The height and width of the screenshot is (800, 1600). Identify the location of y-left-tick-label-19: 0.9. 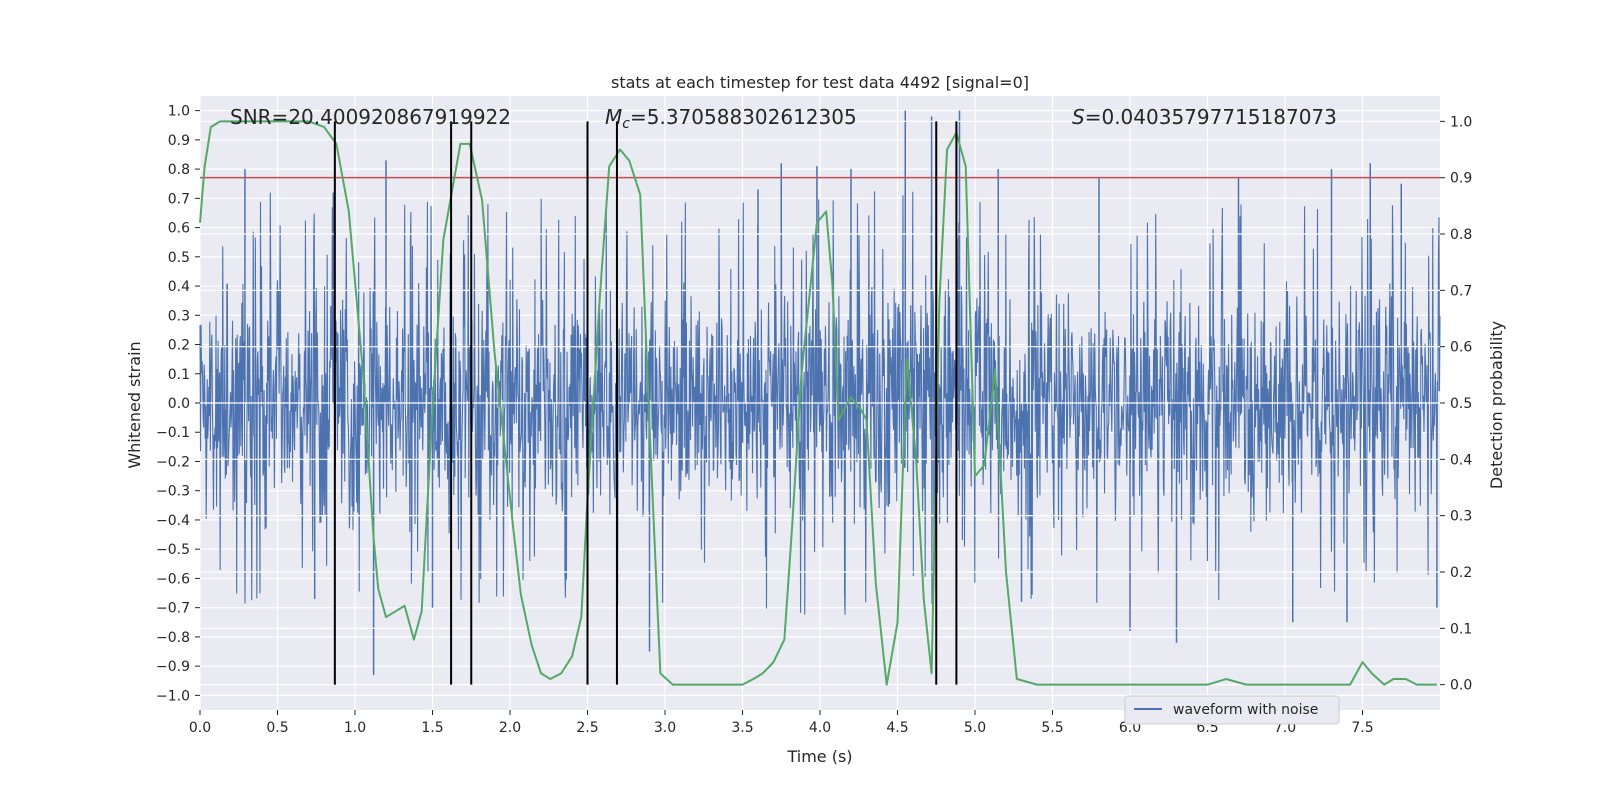
(179, 141).